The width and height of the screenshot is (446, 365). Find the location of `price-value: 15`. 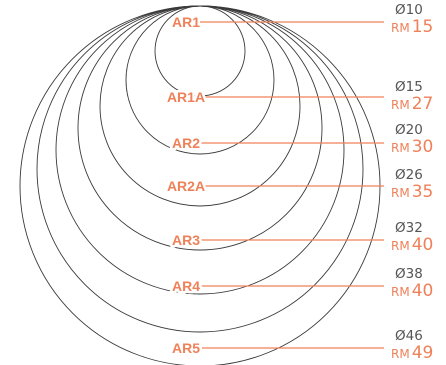

price-value: 15 is located at coordinates (423, 27).